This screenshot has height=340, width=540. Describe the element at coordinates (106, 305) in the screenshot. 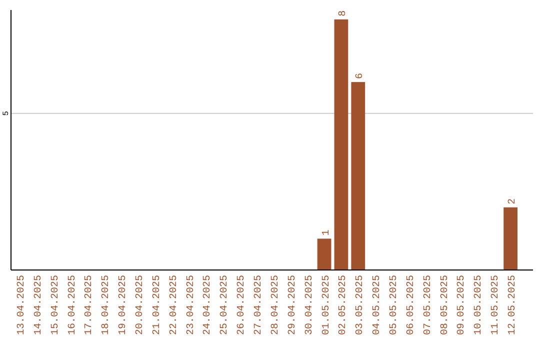

I see `x-tick-label: 18.04.2025` at that location.